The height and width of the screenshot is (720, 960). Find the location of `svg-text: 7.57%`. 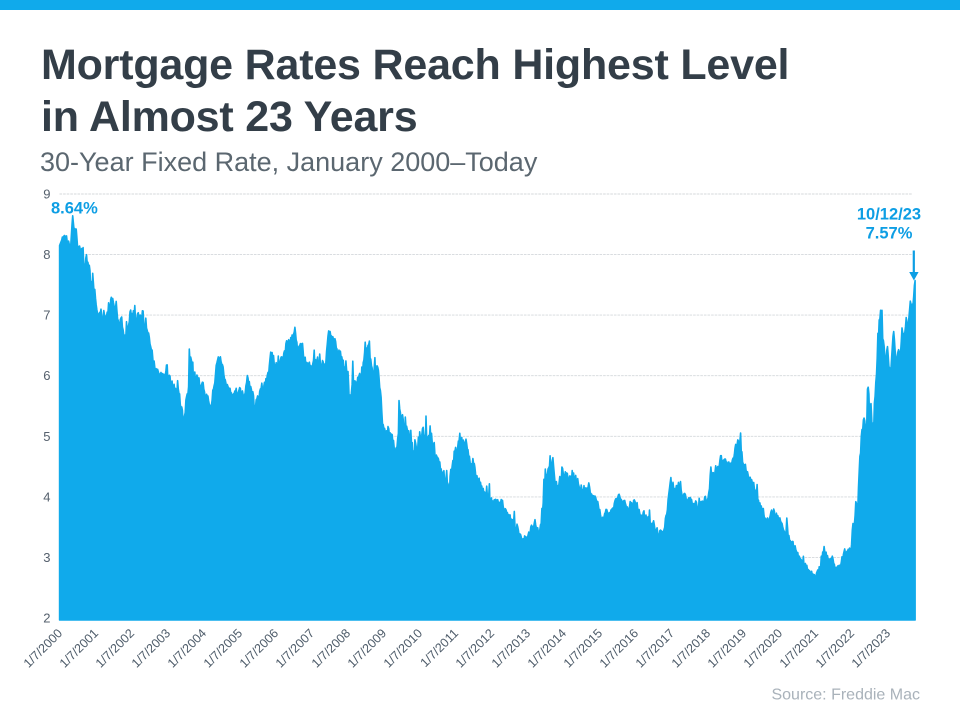

svg-text: 7.57% is located at coordinates (889, 234).